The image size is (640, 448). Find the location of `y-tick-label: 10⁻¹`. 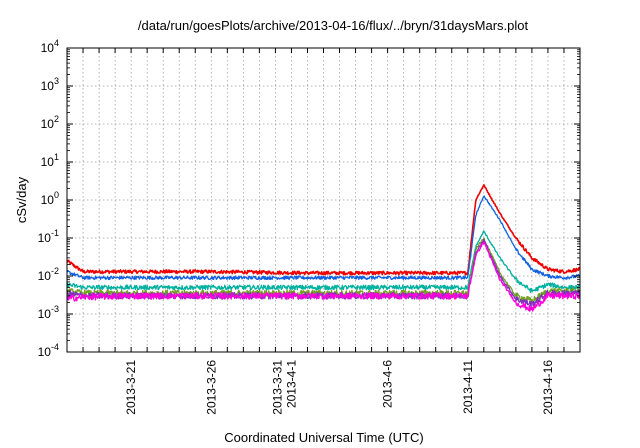

y-tick-label: 10⁻¹ is located at coordinates (48, 236).